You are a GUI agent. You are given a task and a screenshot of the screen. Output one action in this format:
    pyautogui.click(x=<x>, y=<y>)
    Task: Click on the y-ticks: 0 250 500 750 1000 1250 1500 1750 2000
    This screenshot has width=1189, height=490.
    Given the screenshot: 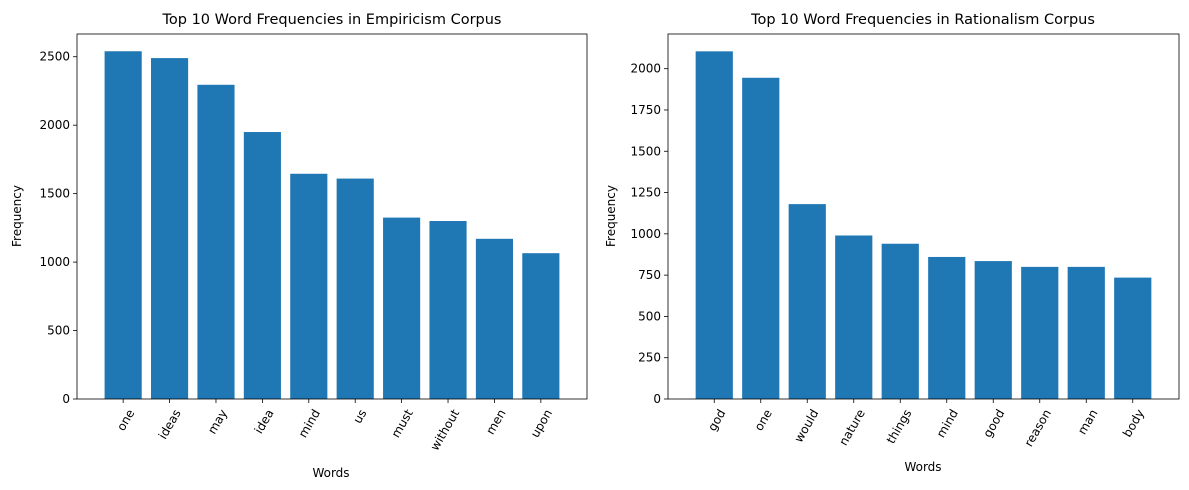 What is the action you would take?
    pyautogui.click(x=649, y=234)
    